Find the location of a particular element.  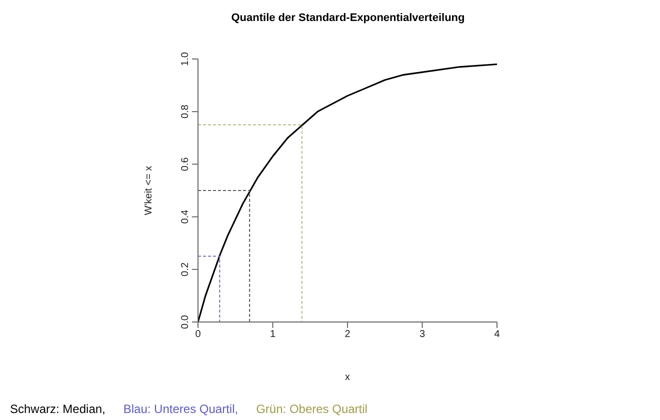

x-tick-label: 3 is located at coordinates (422, 334).